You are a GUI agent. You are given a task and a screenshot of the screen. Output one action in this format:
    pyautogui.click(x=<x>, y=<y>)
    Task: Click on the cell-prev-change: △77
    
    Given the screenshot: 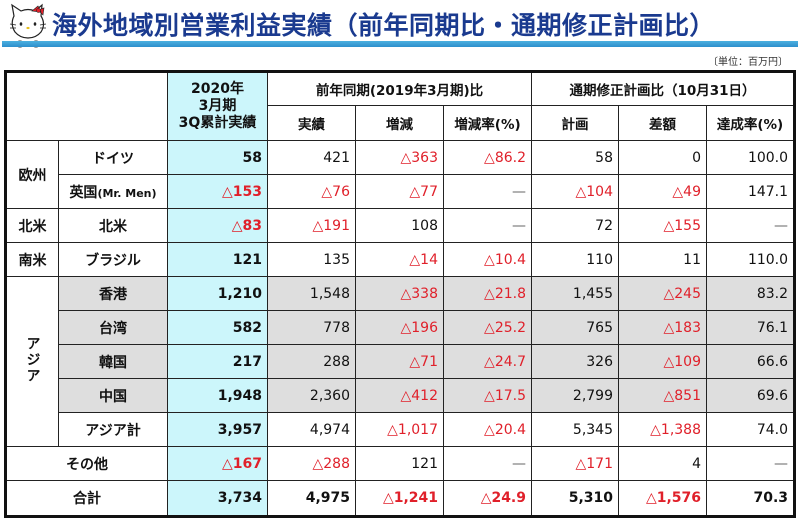 What is the action you would take?
    pyautogui.click(x=399, y=191)
    